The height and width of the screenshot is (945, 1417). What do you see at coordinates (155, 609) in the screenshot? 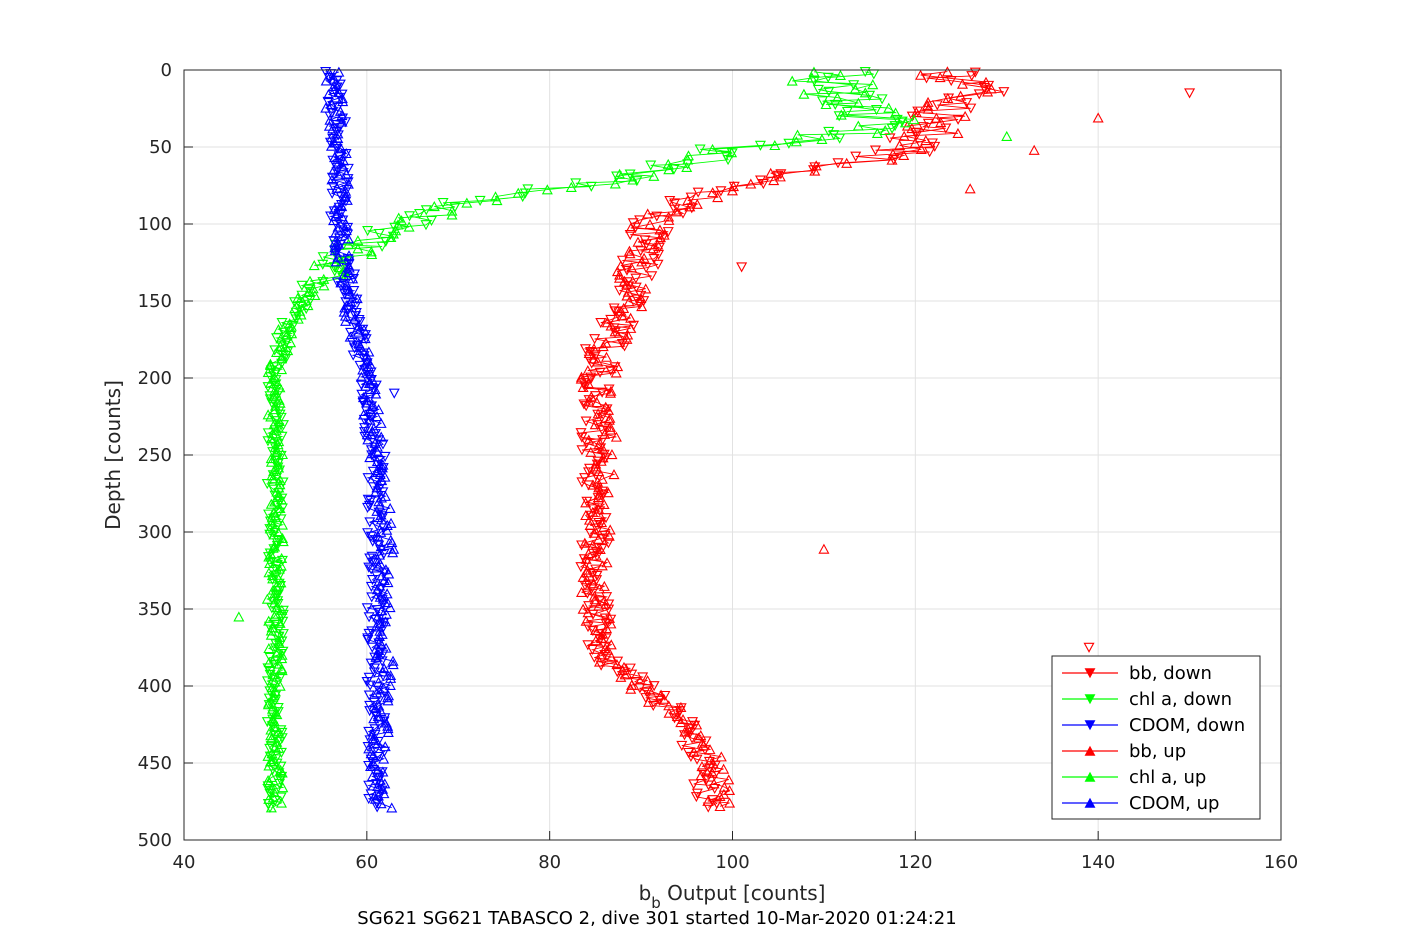
I see `y-tick-label: 350` at bounding box center [155, 609].